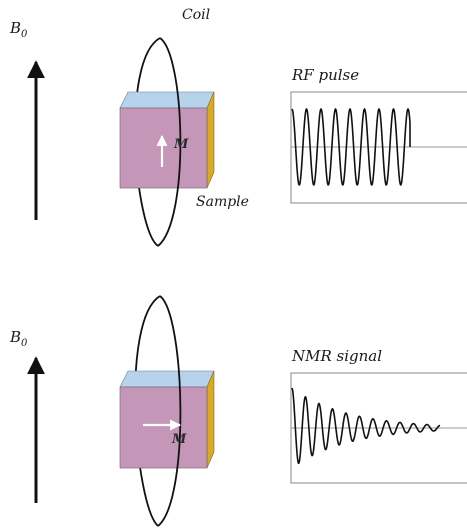  What do you see at coordinates (169, 142) in the screenshot?
I see `top-coil-front` at bounding box center [169, 142].